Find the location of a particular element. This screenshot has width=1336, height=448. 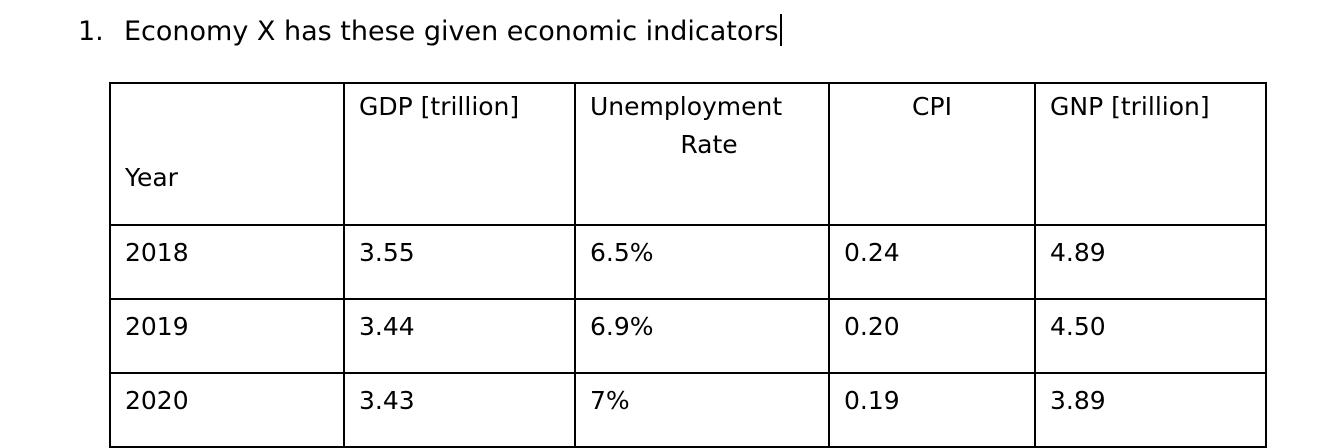

cell-gnp-value: 4.50 is located at coordinates (1078, 326).